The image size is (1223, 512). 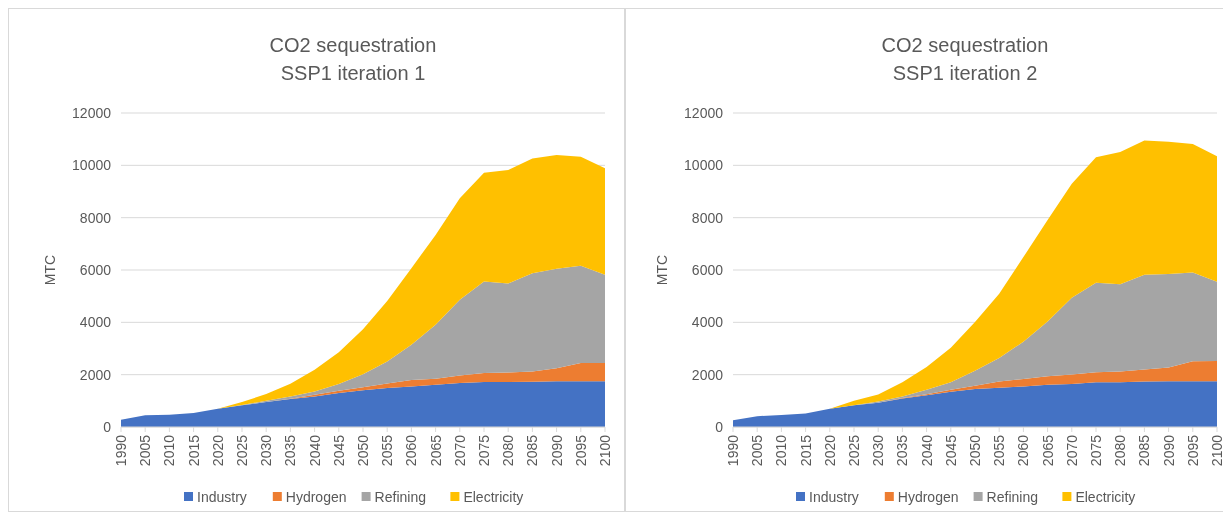 I want to click on chart-title: CO2 sequestration SSP1 iteration 2, so click(x=965, y=59).